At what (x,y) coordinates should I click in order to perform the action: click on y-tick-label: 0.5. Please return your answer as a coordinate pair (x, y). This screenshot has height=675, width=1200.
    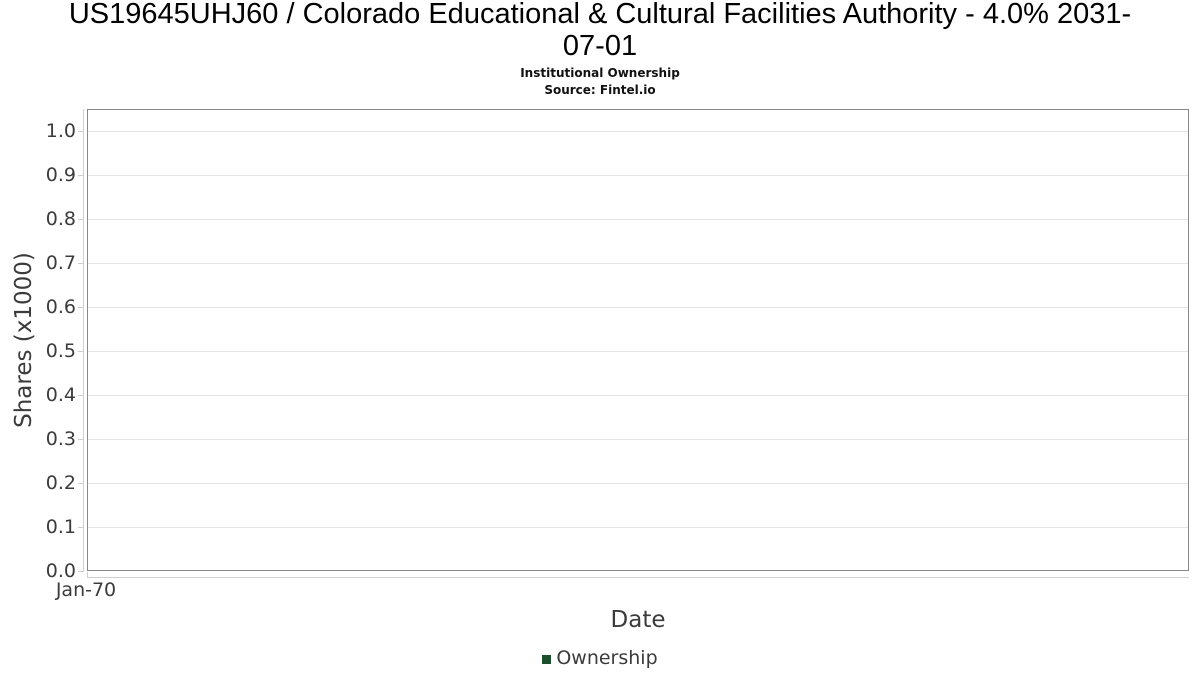
    Looking at the image, I should click on (60, 351).